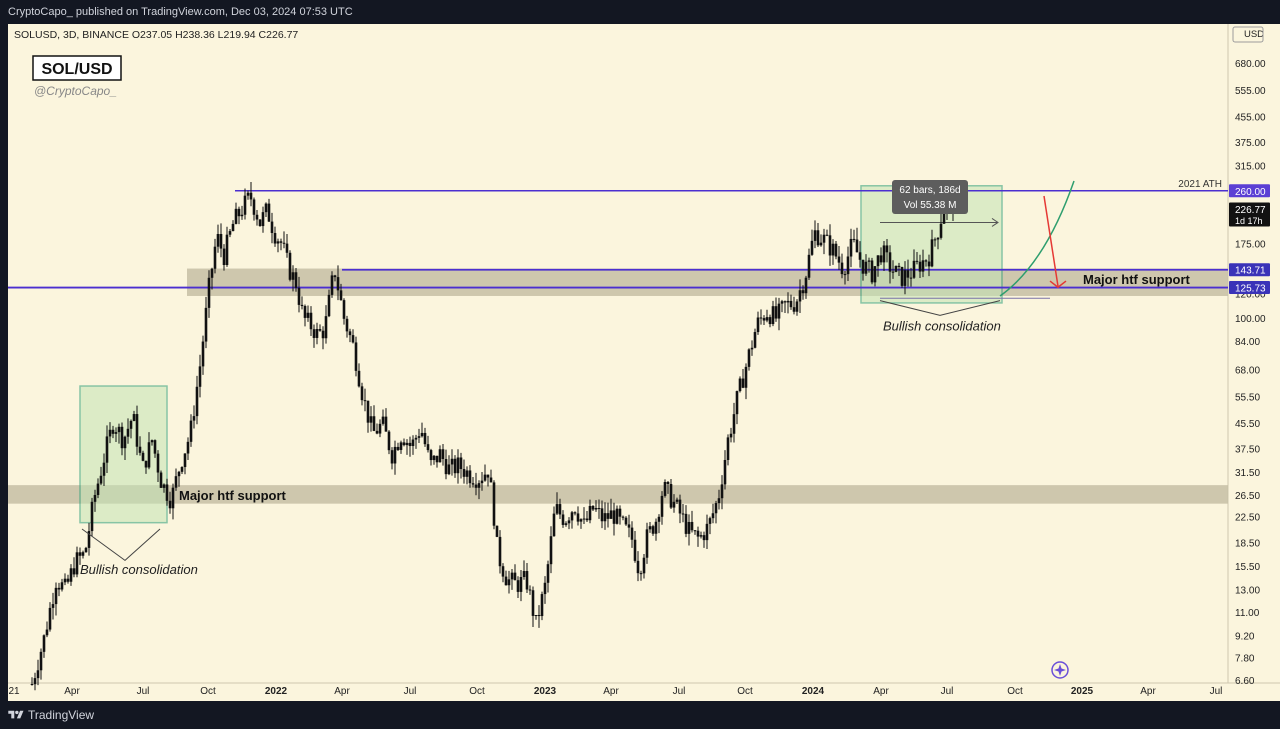 The width and height of the screenshot is (1280, 729). I want to click on price-tick: 15.50, so click(1247, 567).